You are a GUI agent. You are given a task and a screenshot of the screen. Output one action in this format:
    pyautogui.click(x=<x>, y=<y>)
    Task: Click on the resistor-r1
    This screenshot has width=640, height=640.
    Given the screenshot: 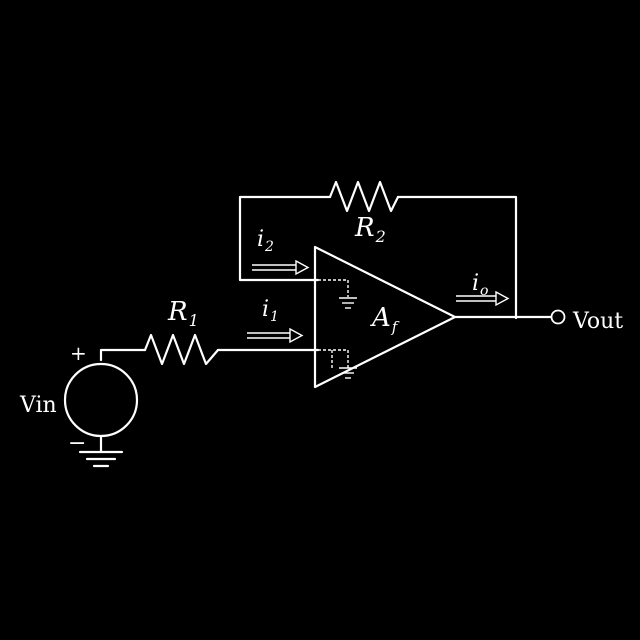 What is the action you would take?
    pyautogui.click(x=181, y=349)
    